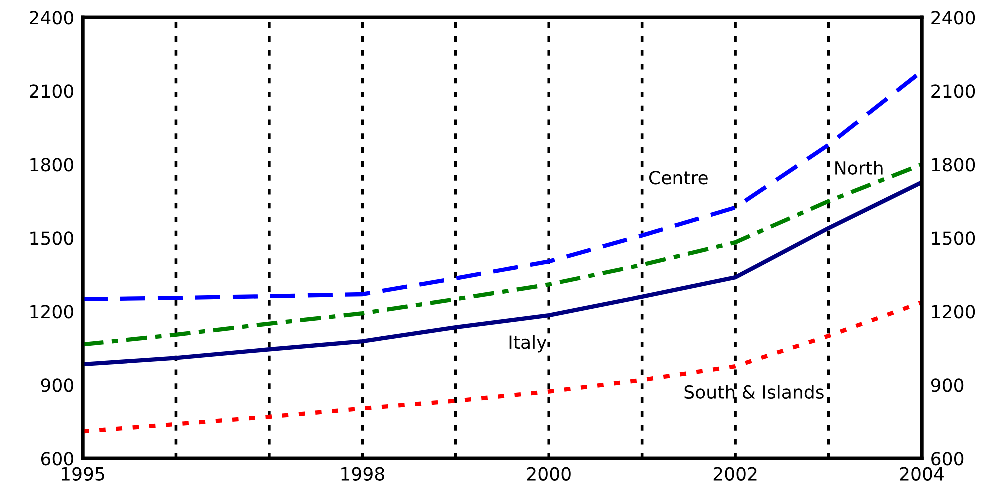  What do you see at coordinates (52, 165) in the screenshot?
I see `y-tick-label: 1800` at bounding box center [52, 165].